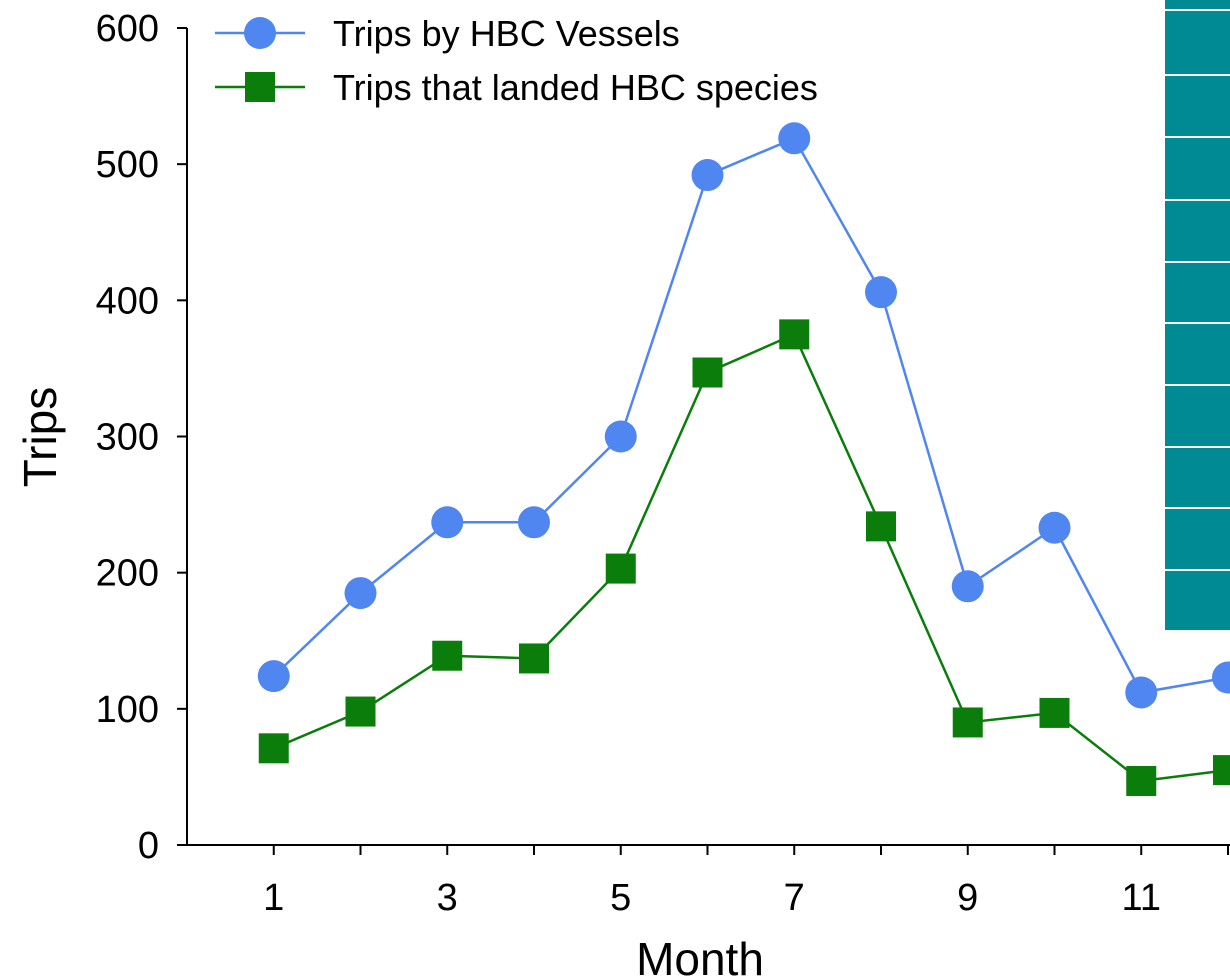  What do you see at coordinates (447, 898) in the screenshot?
I see `x-tick-label: 3` at bounding box center [447, 898].